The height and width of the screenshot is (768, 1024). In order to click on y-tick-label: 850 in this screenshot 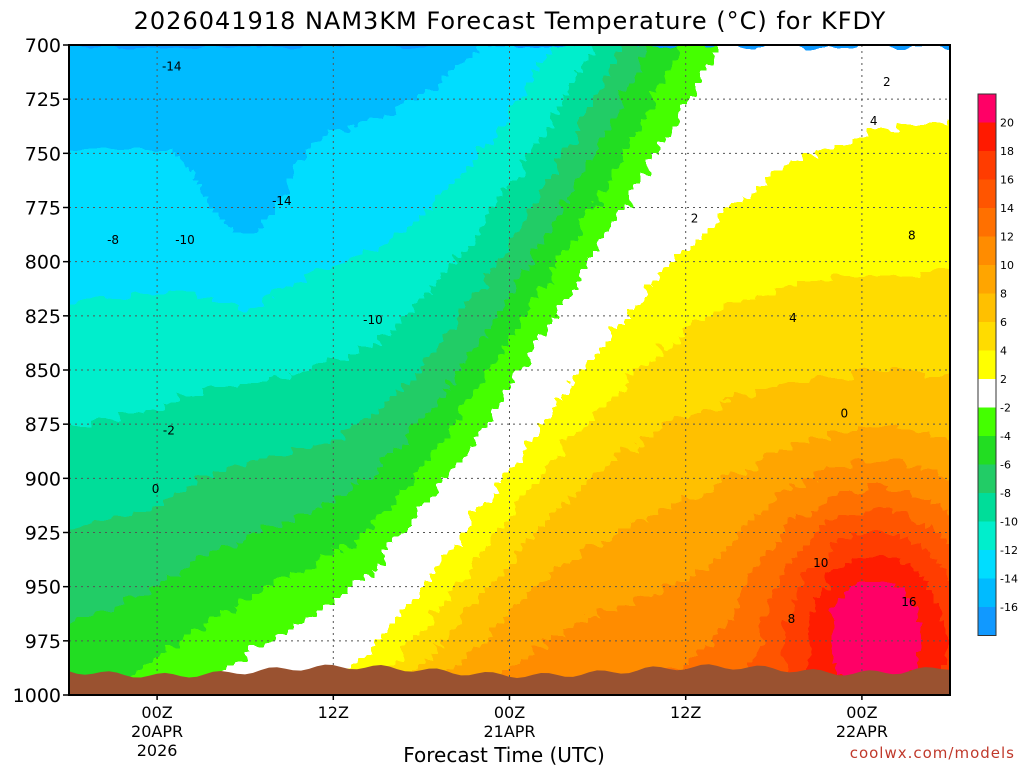, I will do `click(43, 371)`.